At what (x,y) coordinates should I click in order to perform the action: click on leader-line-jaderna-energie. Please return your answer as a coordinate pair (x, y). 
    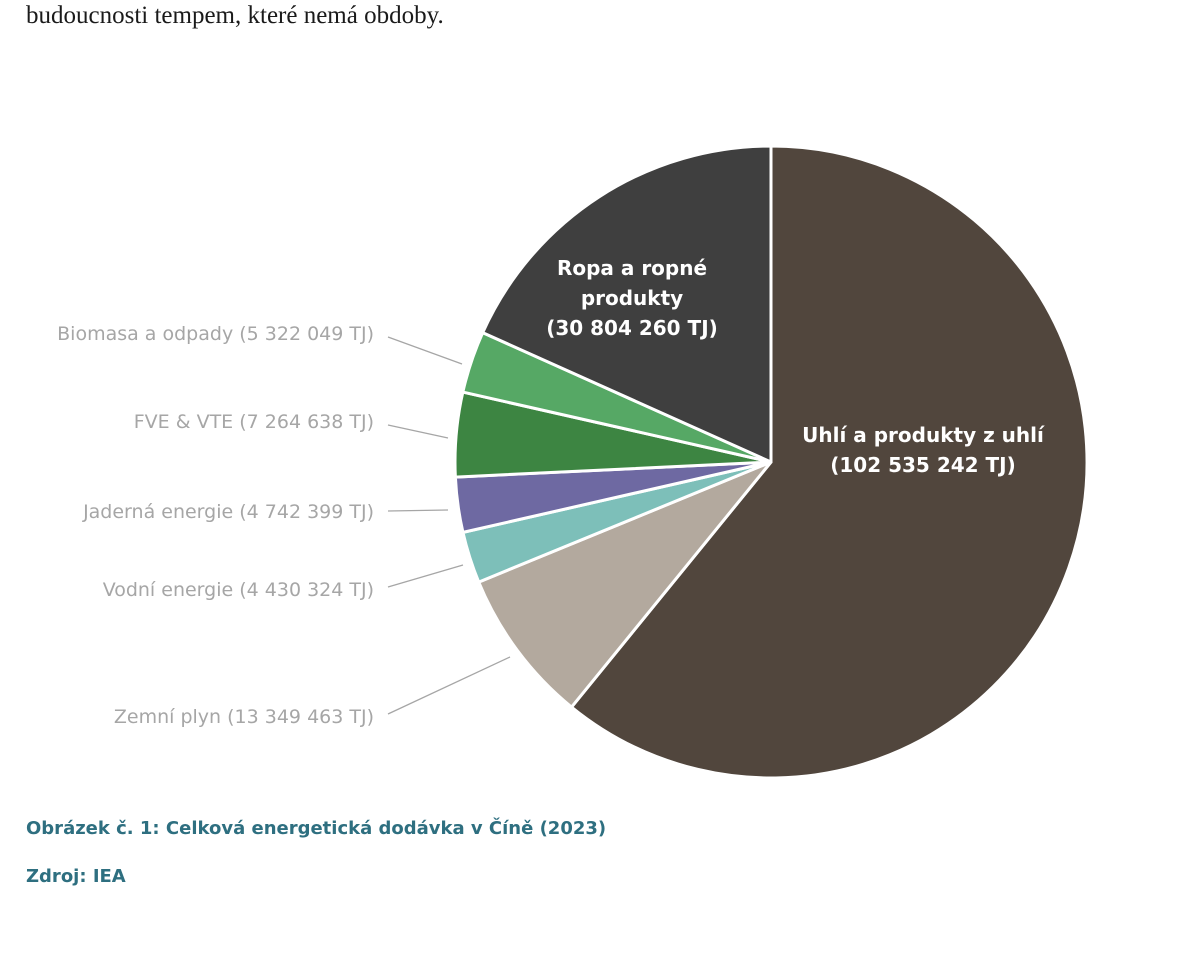
    Looking at the image, I should click on (418, 510).